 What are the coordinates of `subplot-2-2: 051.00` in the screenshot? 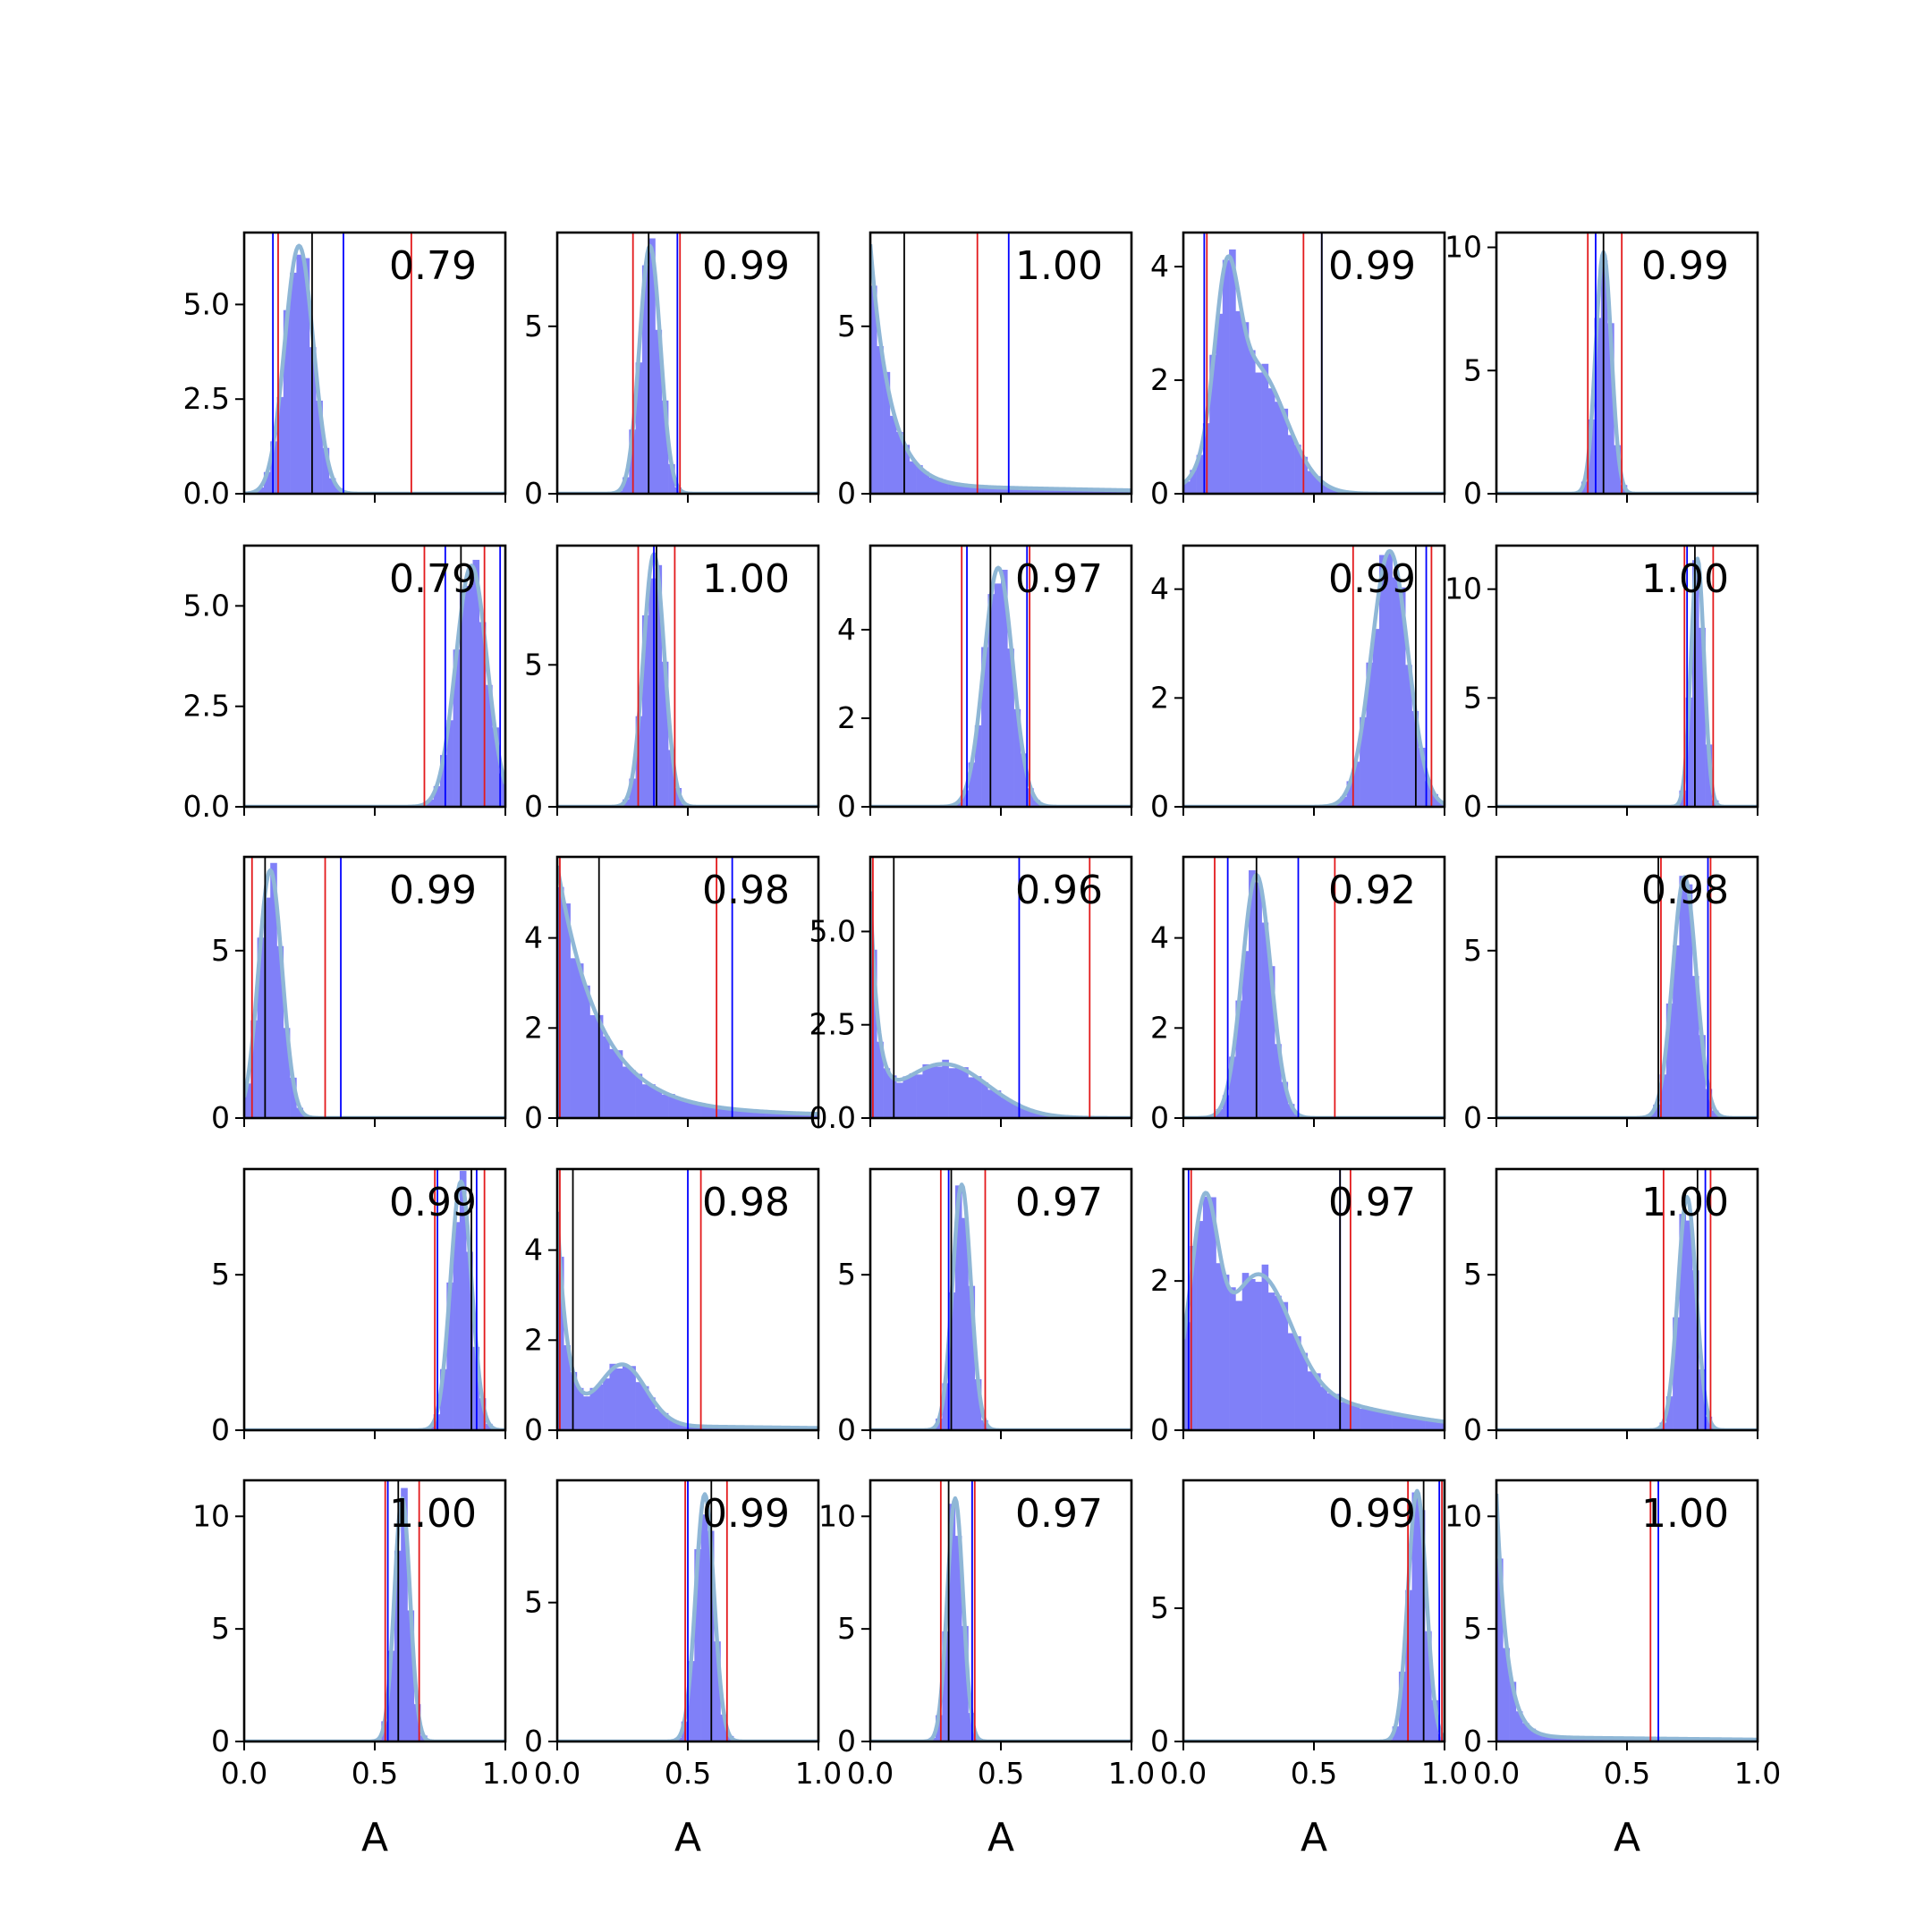 It's located at (672, 684).